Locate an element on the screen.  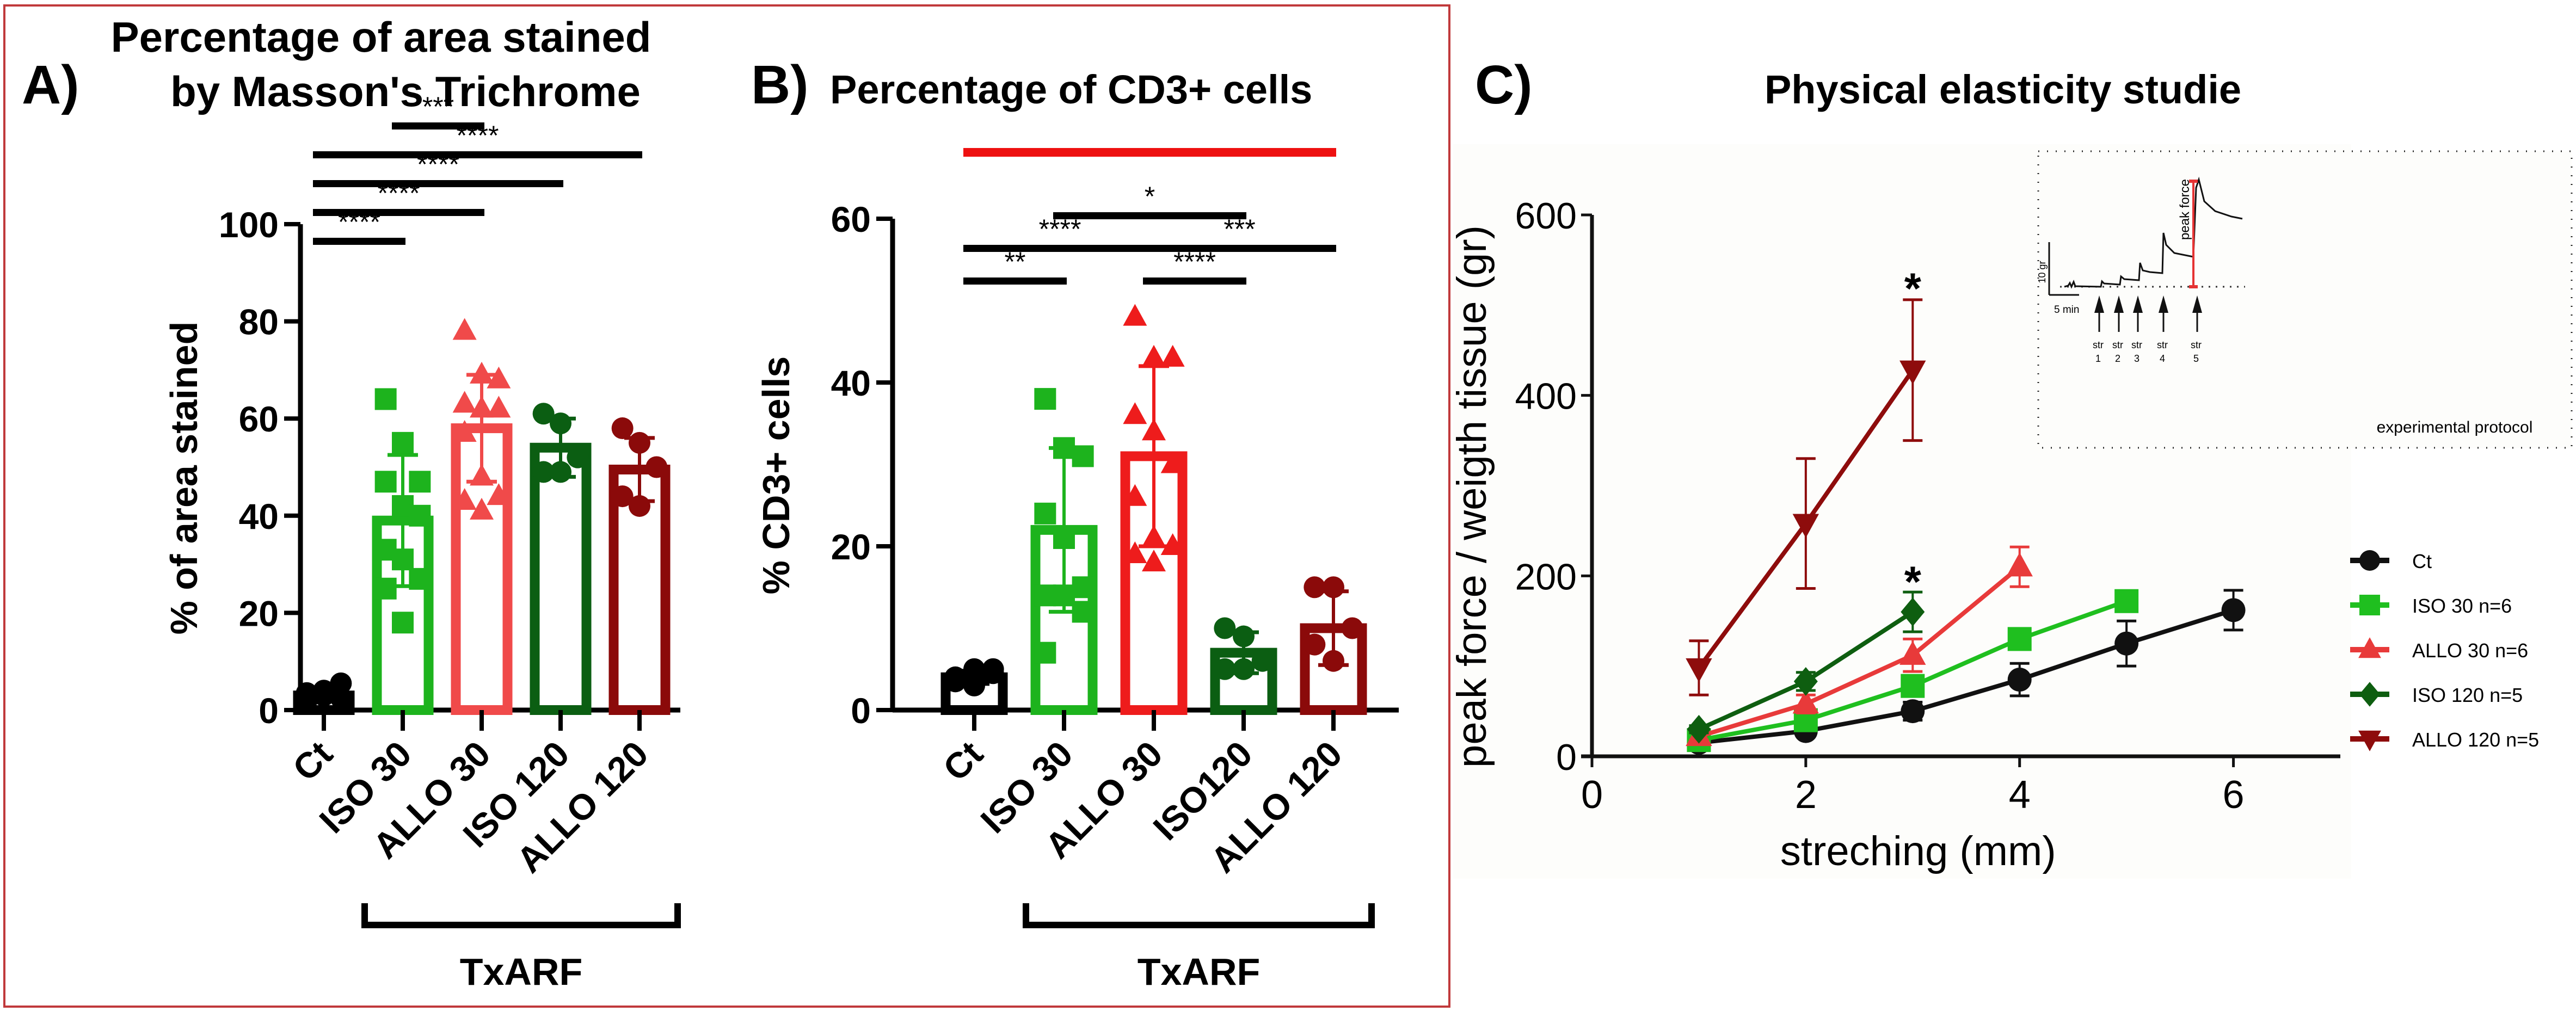
inset-x-scale-label: 5 min is located at coordinates (2066, 310).